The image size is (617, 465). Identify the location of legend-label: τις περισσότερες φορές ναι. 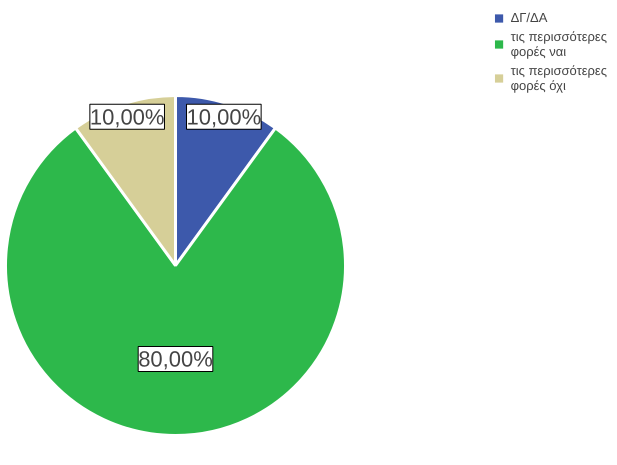
(558, 44).